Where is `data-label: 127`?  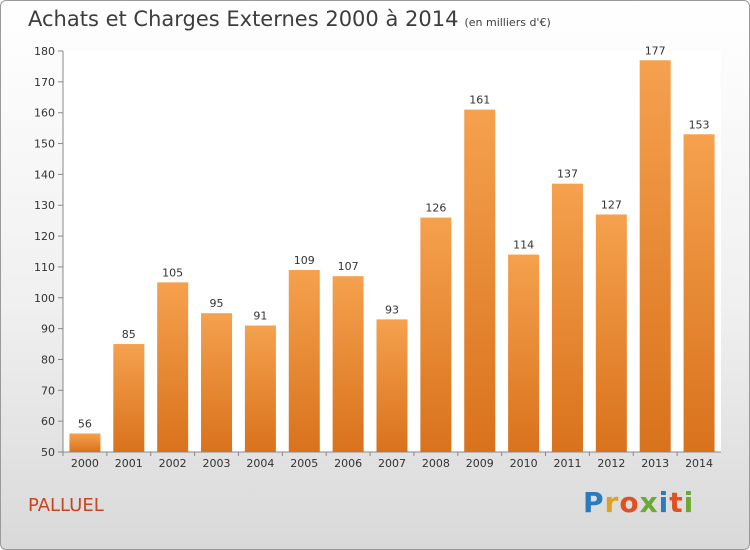
data-label: 127 is located at coordinates (611, 204).